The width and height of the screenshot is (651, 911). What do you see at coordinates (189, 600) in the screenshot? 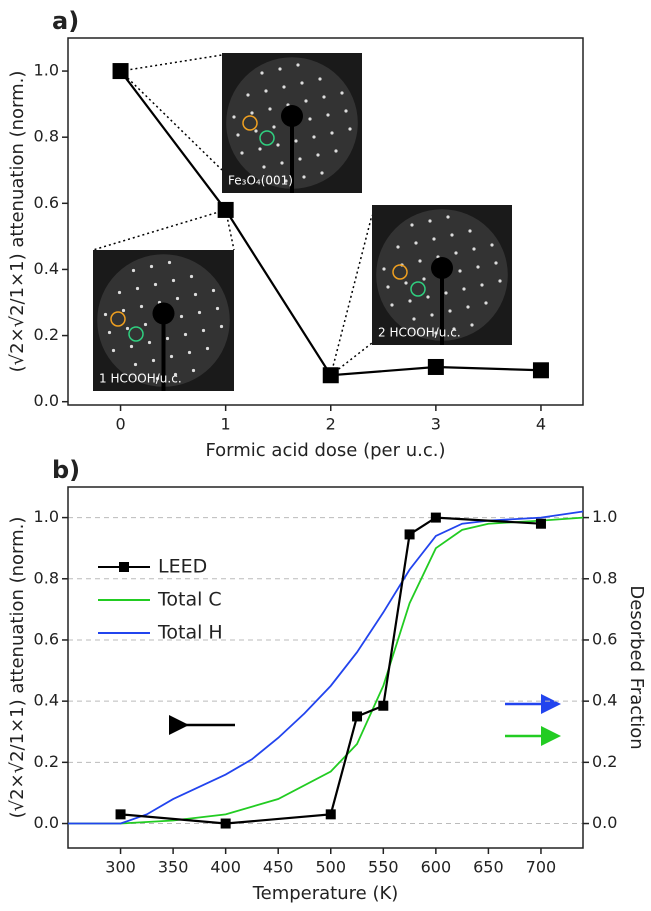
I see `legend-label: Total C` at bounding box center [189, 600].